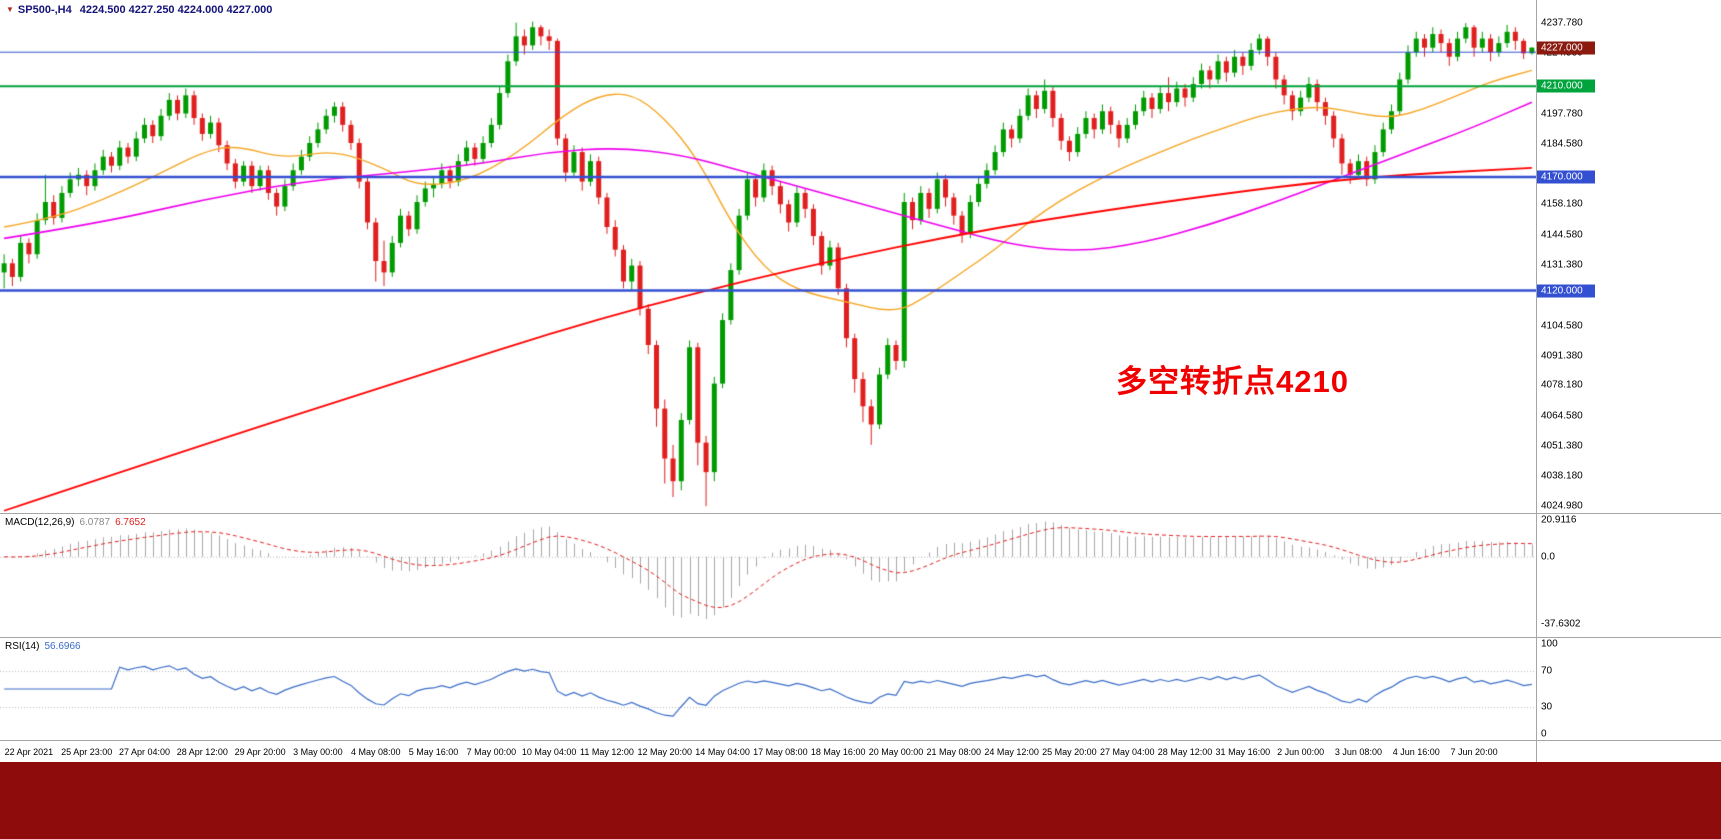 The image size is (1721, 839). What do you see at coordinates (1301, 752) in the screenshot?
I see `time-axis-label: 2 Jun 00:00` at bounding box center [1301, 752].